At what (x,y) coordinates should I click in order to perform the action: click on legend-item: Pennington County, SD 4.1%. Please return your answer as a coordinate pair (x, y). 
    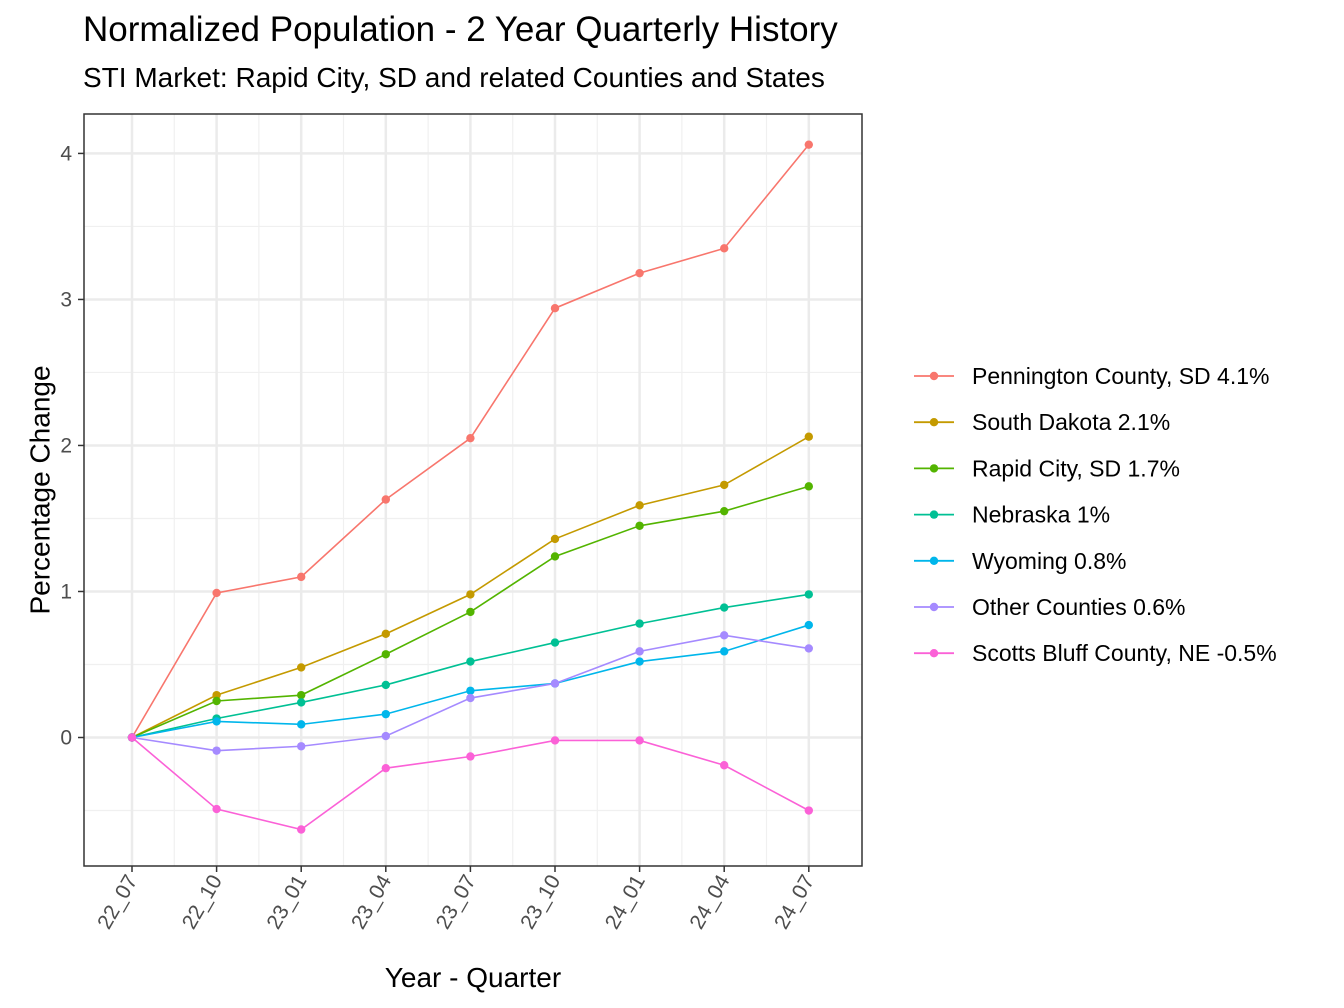
    Looking at the image, I should click on (1091, 376).